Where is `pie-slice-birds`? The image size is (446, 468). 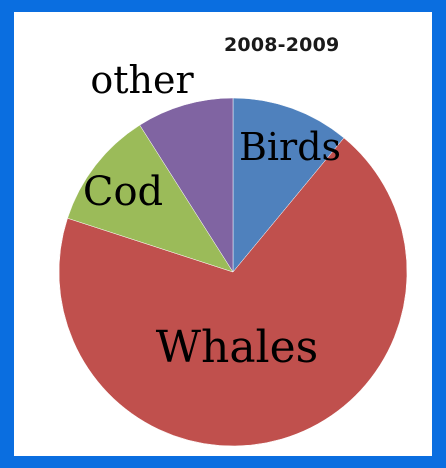 pie-slice-birds is located at coordinates (288, 185).